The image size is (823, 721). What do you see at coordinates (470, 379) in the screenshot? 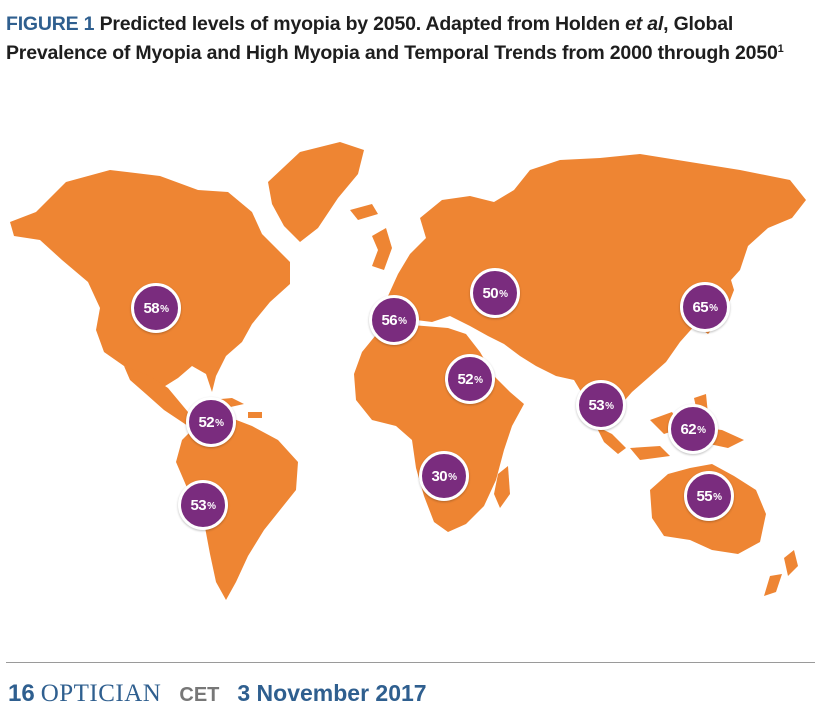
I see `bubble-north-africa-middle-east: 52%` at bounding box center [470, 379].